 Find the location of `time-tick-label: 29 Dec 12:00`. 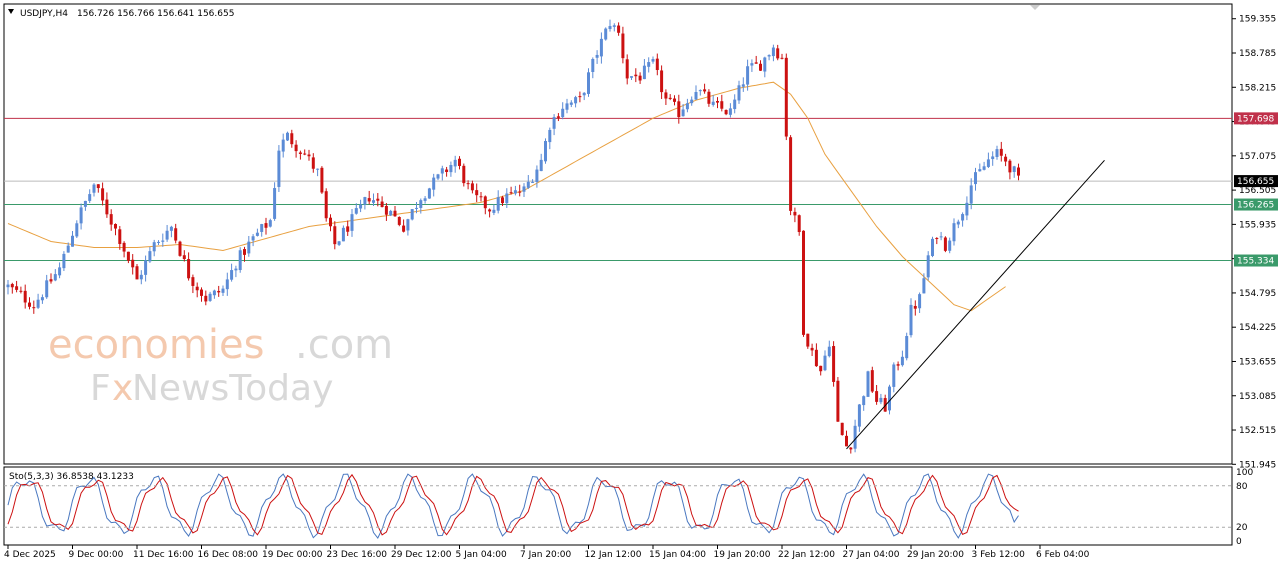

time-tick-label: 29 Dec 12:00 is located at coordinates (421, 555).